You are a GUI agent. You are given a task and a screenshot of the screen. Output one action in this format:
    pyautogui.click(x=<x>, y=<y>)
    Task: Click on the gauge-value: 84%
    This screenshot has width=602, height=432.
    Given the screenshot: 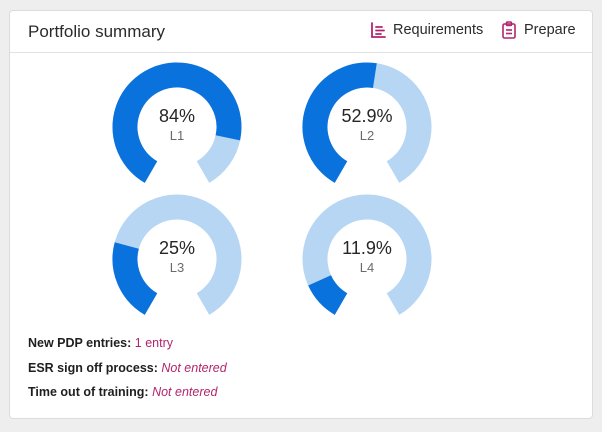 What is the action you would take?
    pyautogui.click(x=177, y=116)
    